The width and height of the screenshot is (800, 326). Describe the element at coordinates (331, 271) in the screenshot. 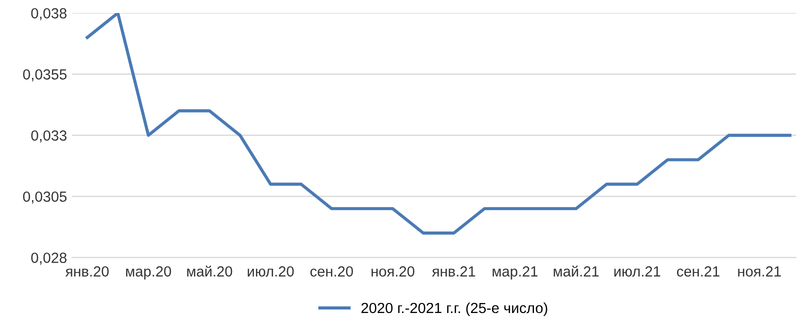

I see `x-tick-label: сен.20` at that location.